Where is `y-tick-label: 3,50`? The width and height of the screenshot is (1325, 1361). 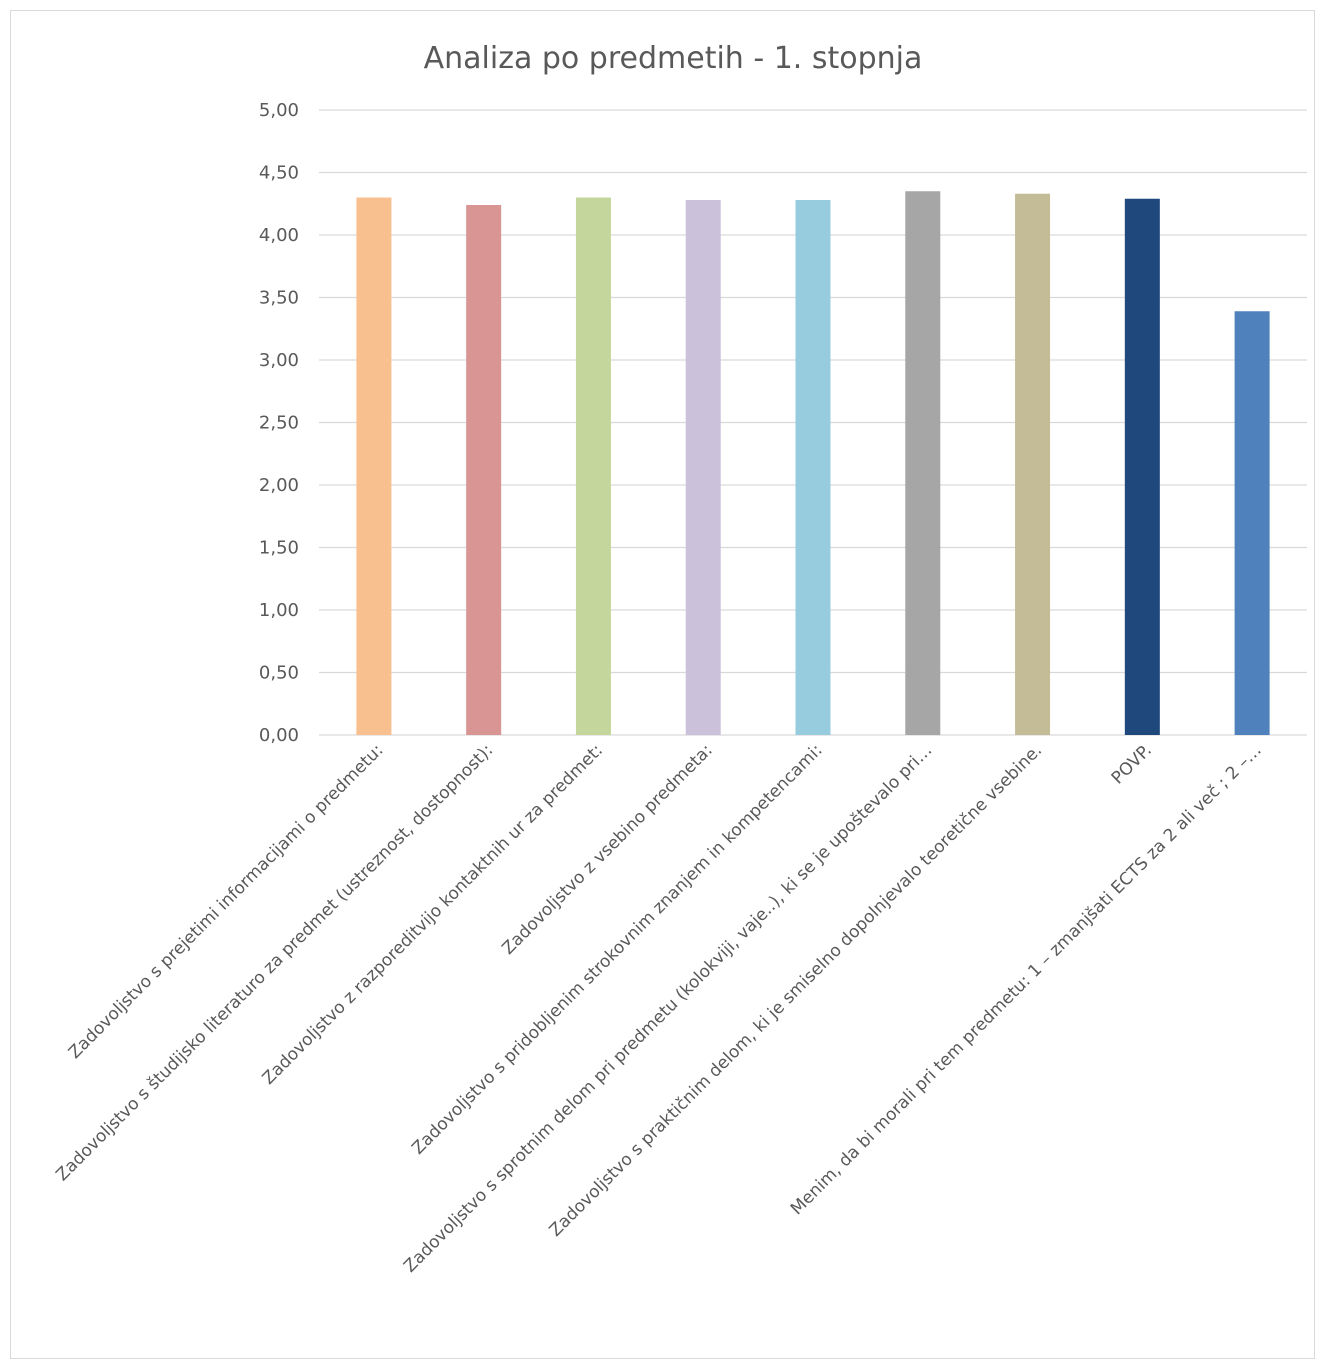 y-tick-label: 3,50 is located at coordinates (279, 298).